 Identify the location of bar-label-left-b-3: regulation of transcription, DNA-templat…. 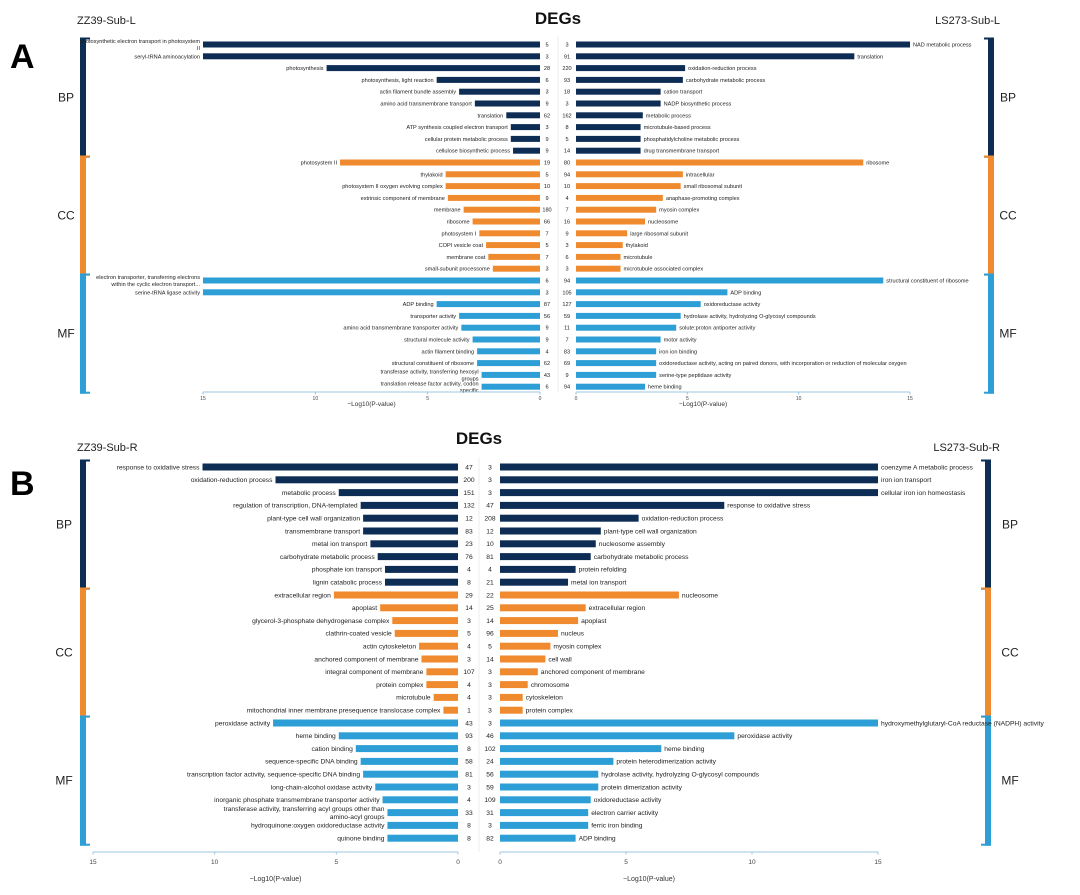
(295, 506).